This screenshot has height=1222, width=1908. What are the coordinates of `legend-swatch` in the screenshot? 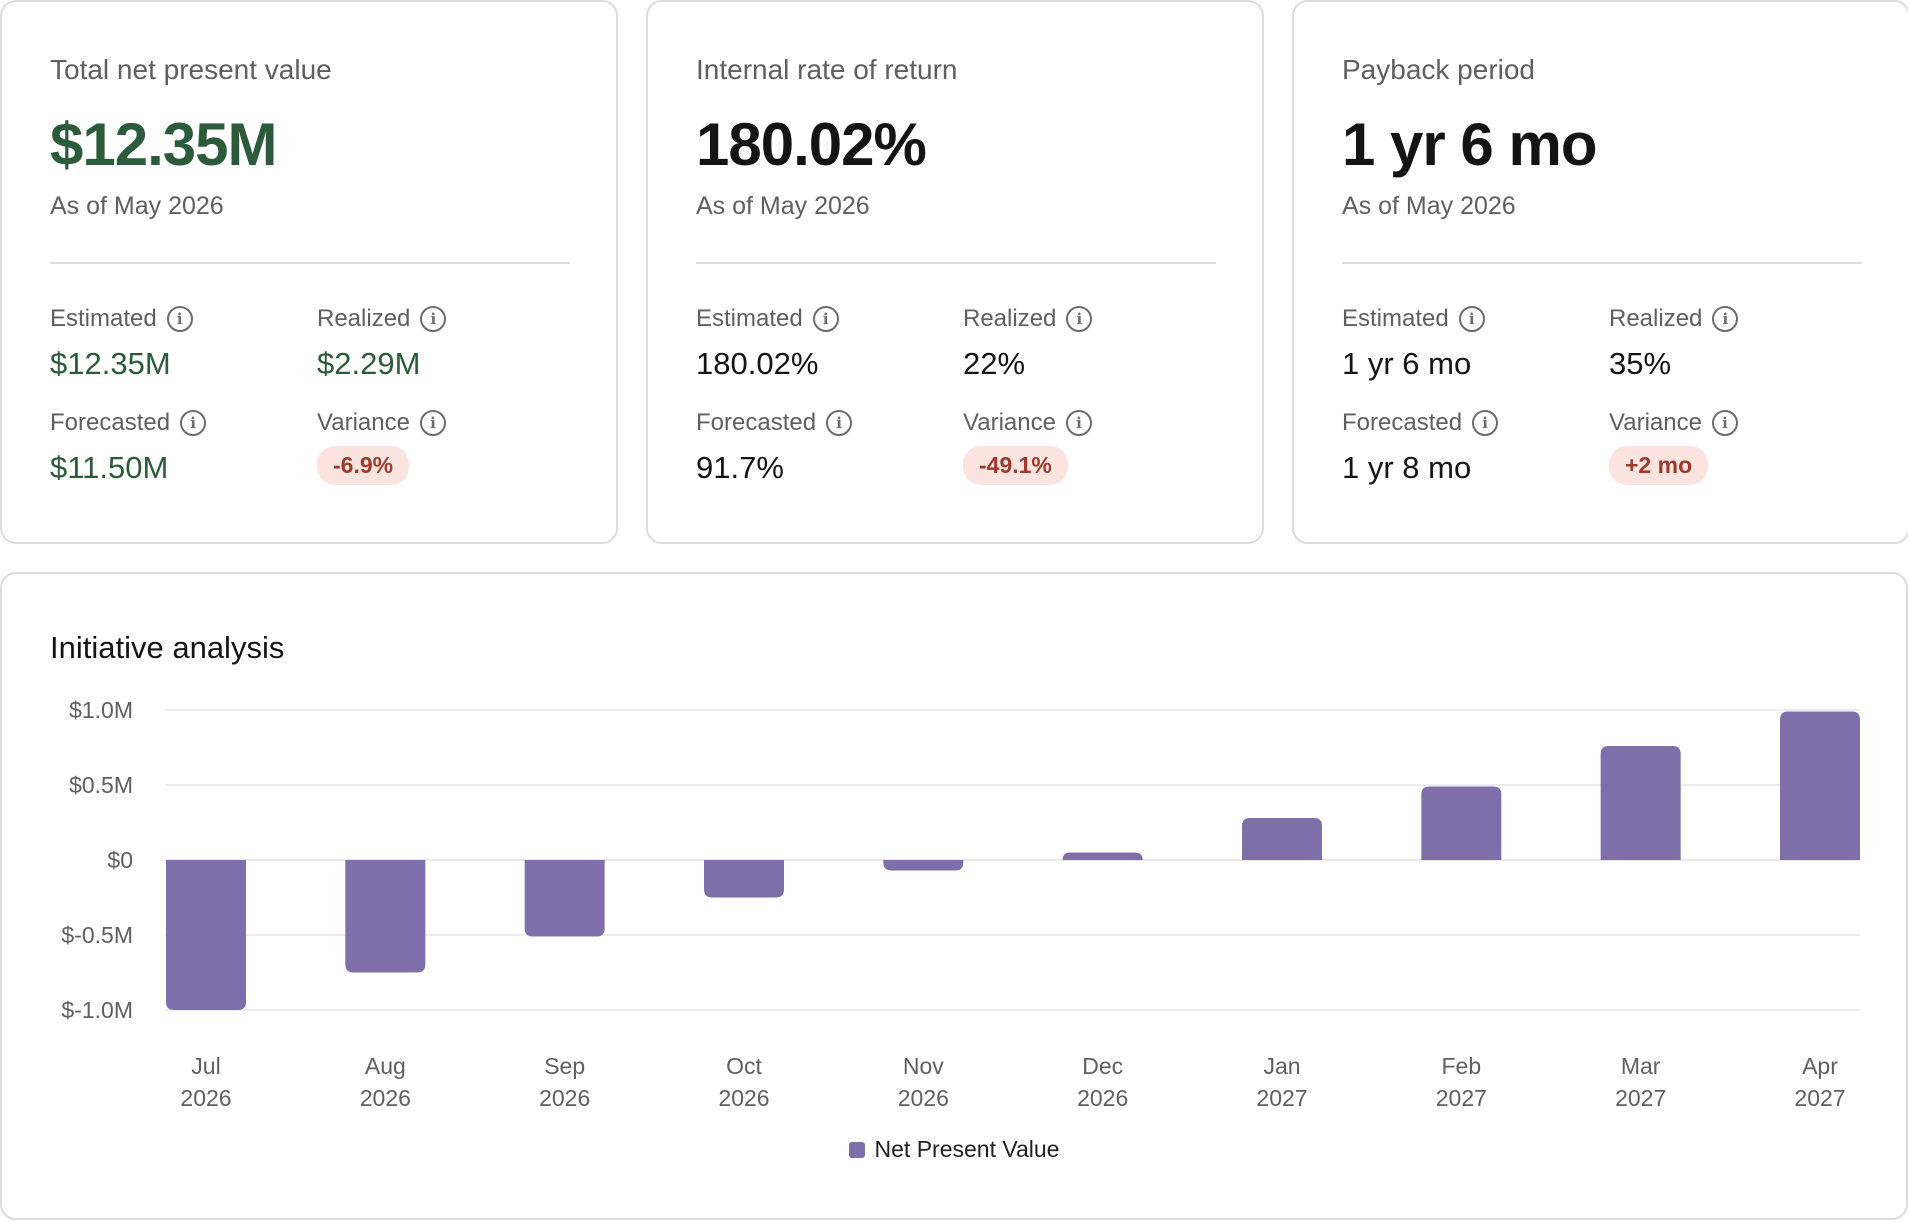 It's located at (856, 1149).